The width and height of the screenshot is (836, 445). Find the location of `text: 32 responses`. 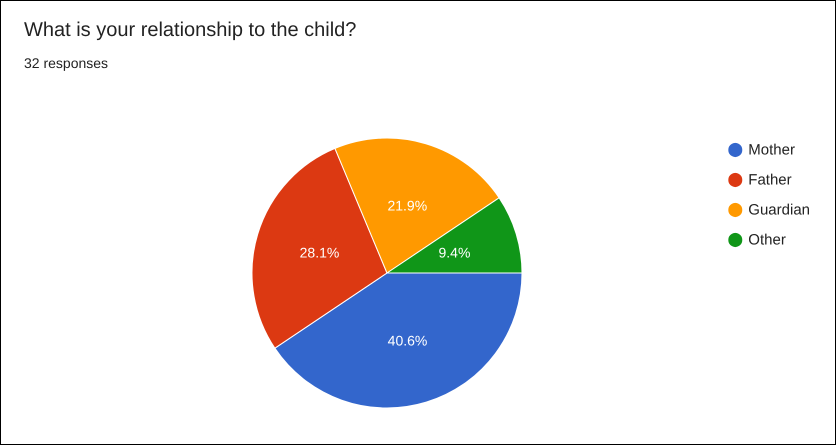

text: 32 responses is located at coordinates (66, 63).